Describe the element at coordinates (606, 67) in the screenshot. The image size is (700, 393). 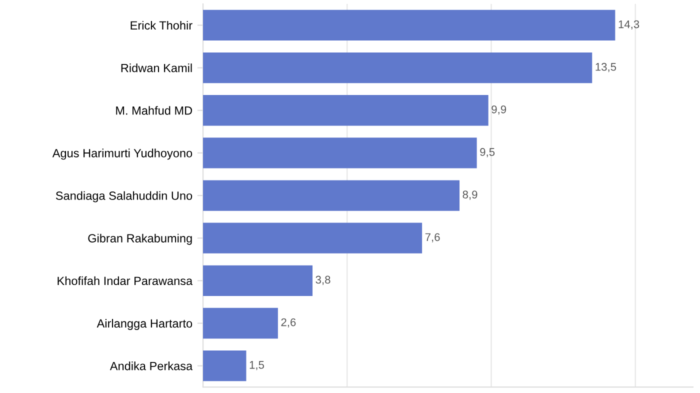
I see `data-label: 13,5` at that location.